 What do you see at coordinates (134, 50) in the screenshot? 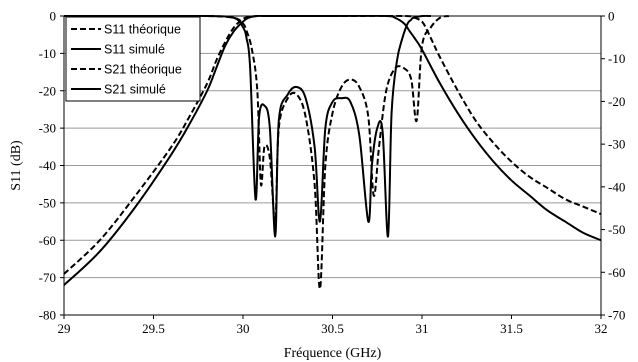
I see `legend-label: S11 simulé` at bounding box center [134, 50].